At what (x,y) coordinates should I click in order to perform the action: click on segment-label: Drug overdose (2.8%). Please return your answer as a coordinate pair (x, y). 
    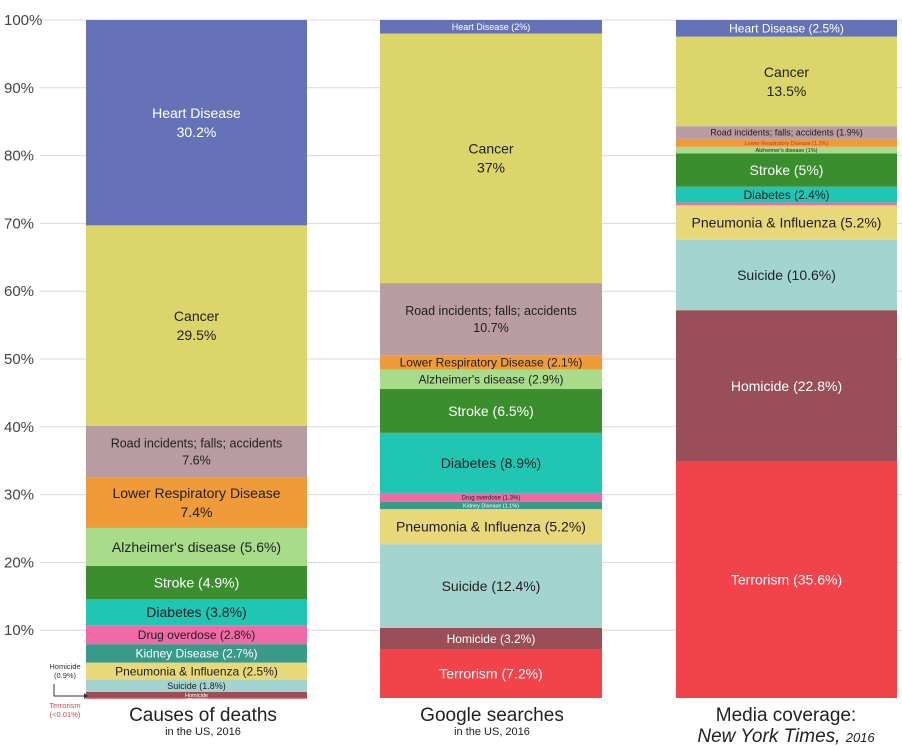
    Looking at the image, I should click on (196, 635).